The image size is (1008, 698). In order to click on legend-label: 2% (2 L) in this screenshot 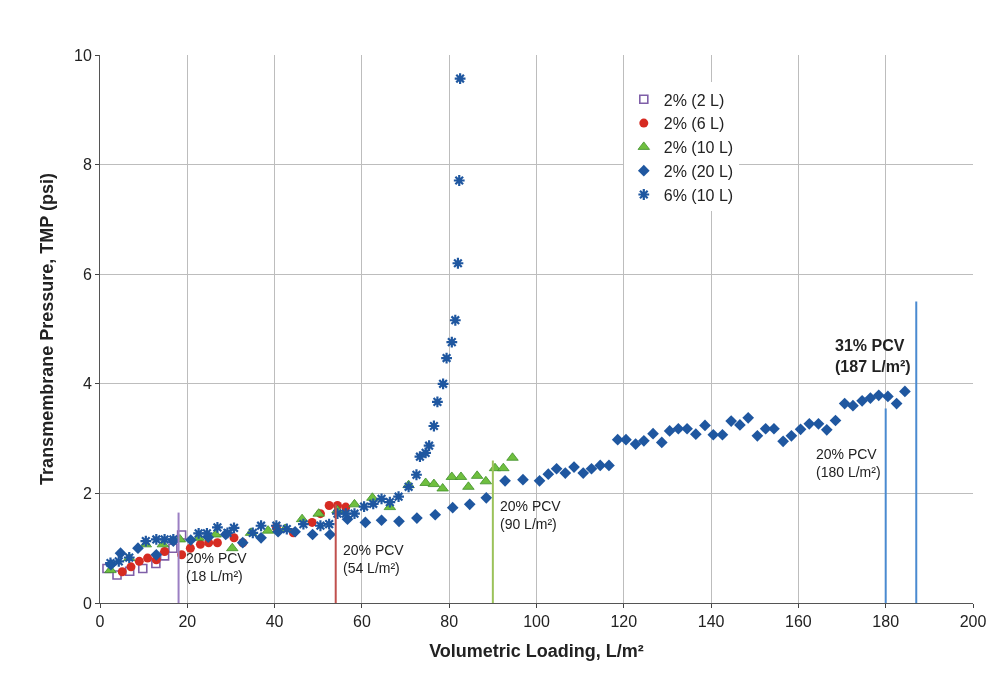, I will do `click(694, 100)`.